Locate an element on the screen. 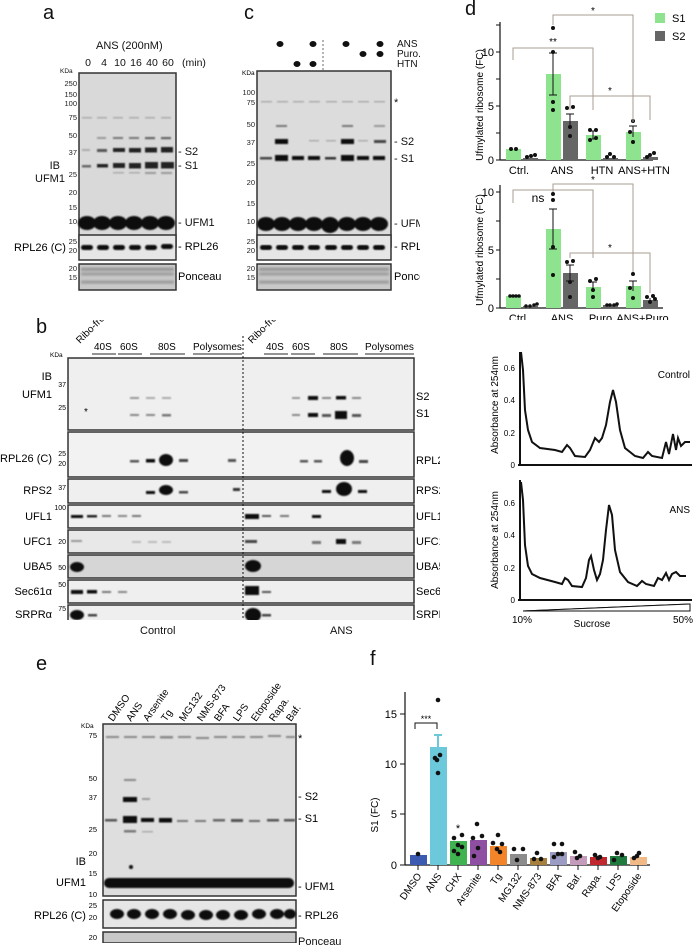 This screenshot has height=948, width=698. svg-text: 80S is located at coordinates (167, 347).